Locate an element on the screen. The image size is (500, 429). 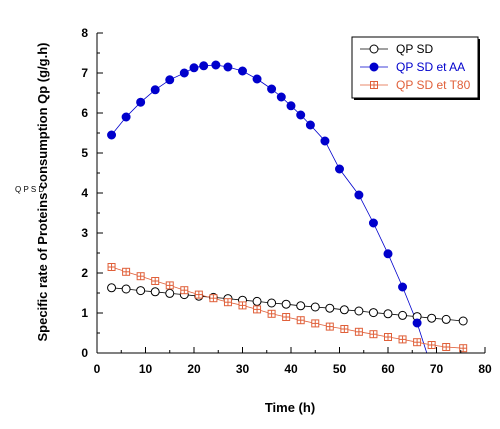
x-tick-label: 60 is located at coordinates (388, 369).